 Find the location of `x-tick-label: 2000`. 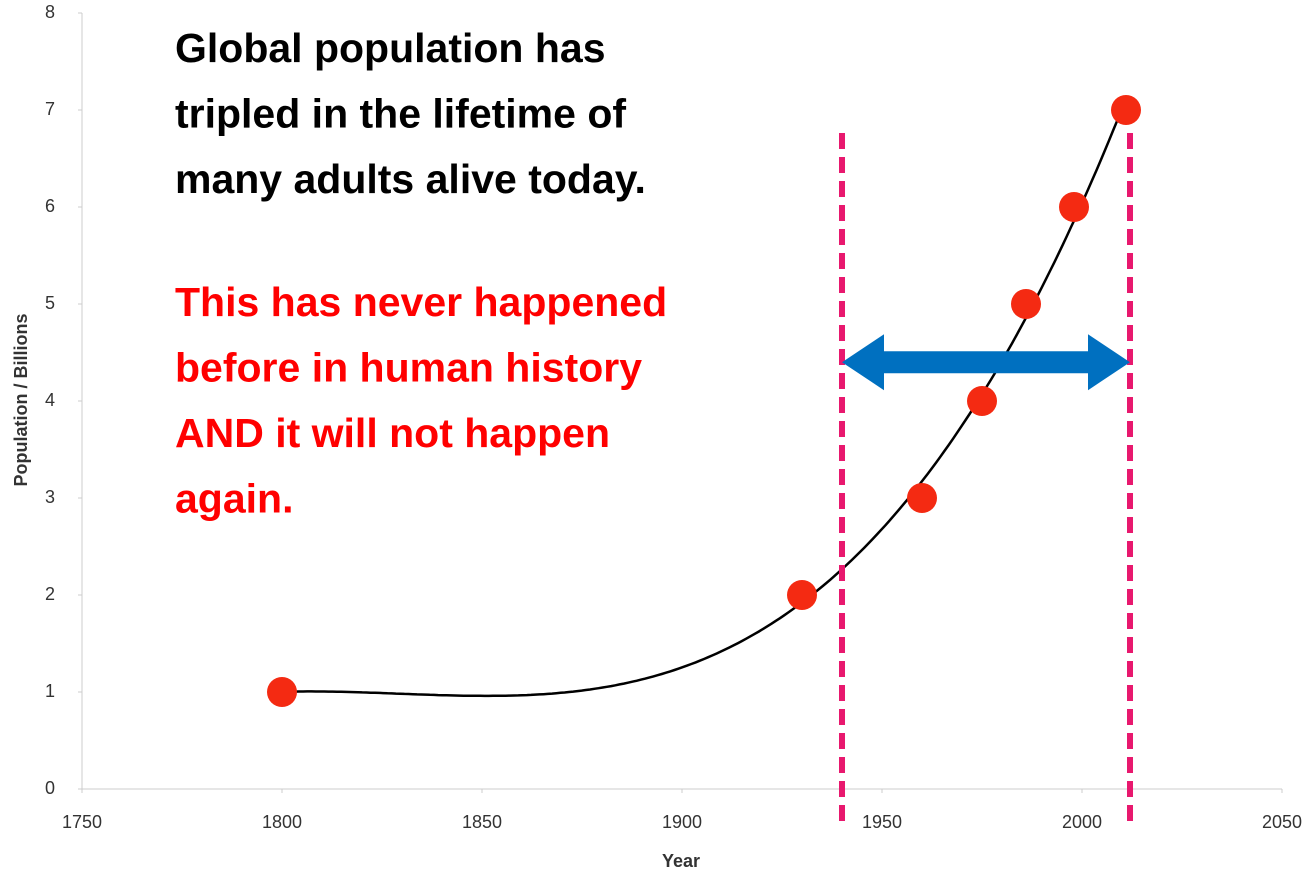

x-tick-label: 2000 is located at coordinates (1082, 822).